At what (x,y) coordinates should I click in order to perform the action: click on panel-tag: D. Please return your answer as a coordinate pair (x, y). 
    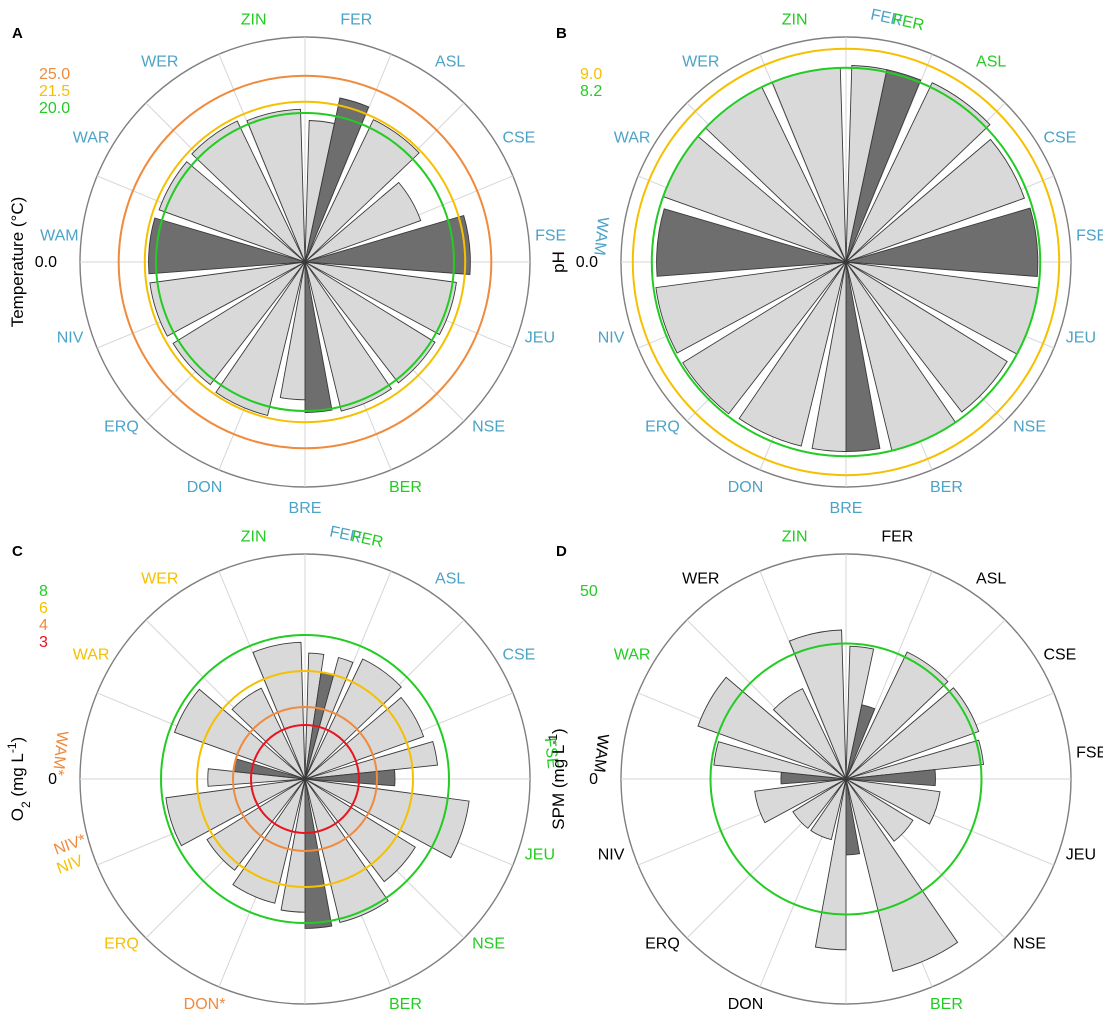
    Looking at the image, I should click on (561, 551).